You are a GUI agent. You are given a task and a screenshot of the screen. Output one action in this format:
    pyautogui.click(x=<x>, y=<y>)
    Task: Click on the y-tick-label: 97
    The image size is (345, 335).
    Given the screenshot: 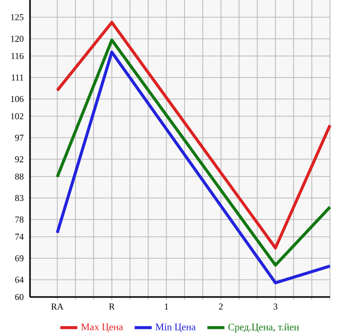 What is the action you would take?
    pyautogui.click(x=19, y=137)
    